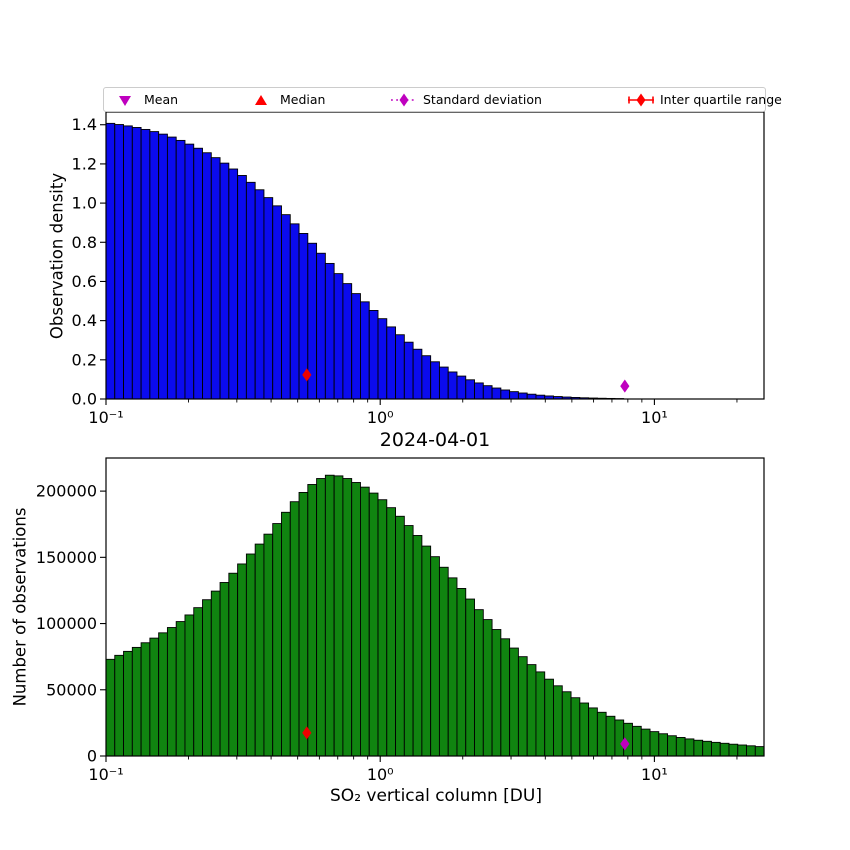 This screenshot has width=850, height=850. What do you see at coordinates (404, 99) in the screenshot?
I see `diamond-icon` at bounding box center [404, 99].